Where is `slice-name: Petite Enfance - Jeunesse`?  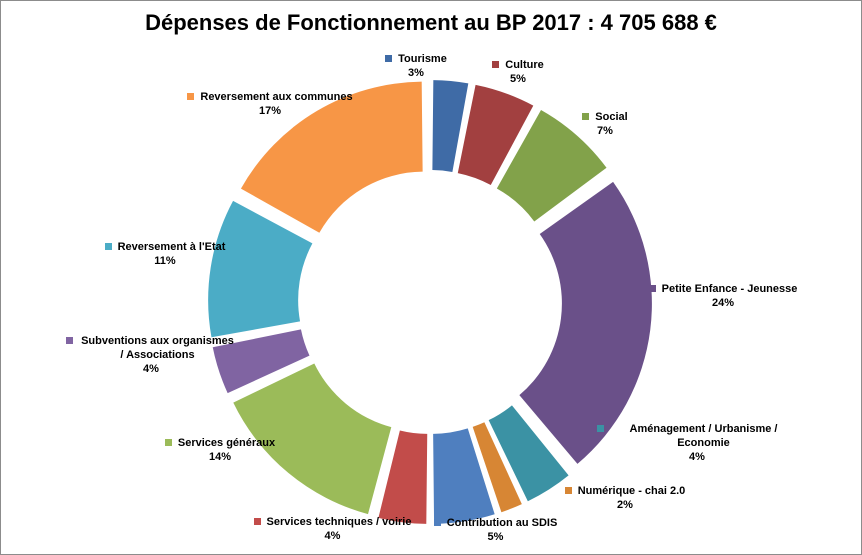
slice-name: Petite Enfance - Jeunesse is located at coordinates (729, 289).